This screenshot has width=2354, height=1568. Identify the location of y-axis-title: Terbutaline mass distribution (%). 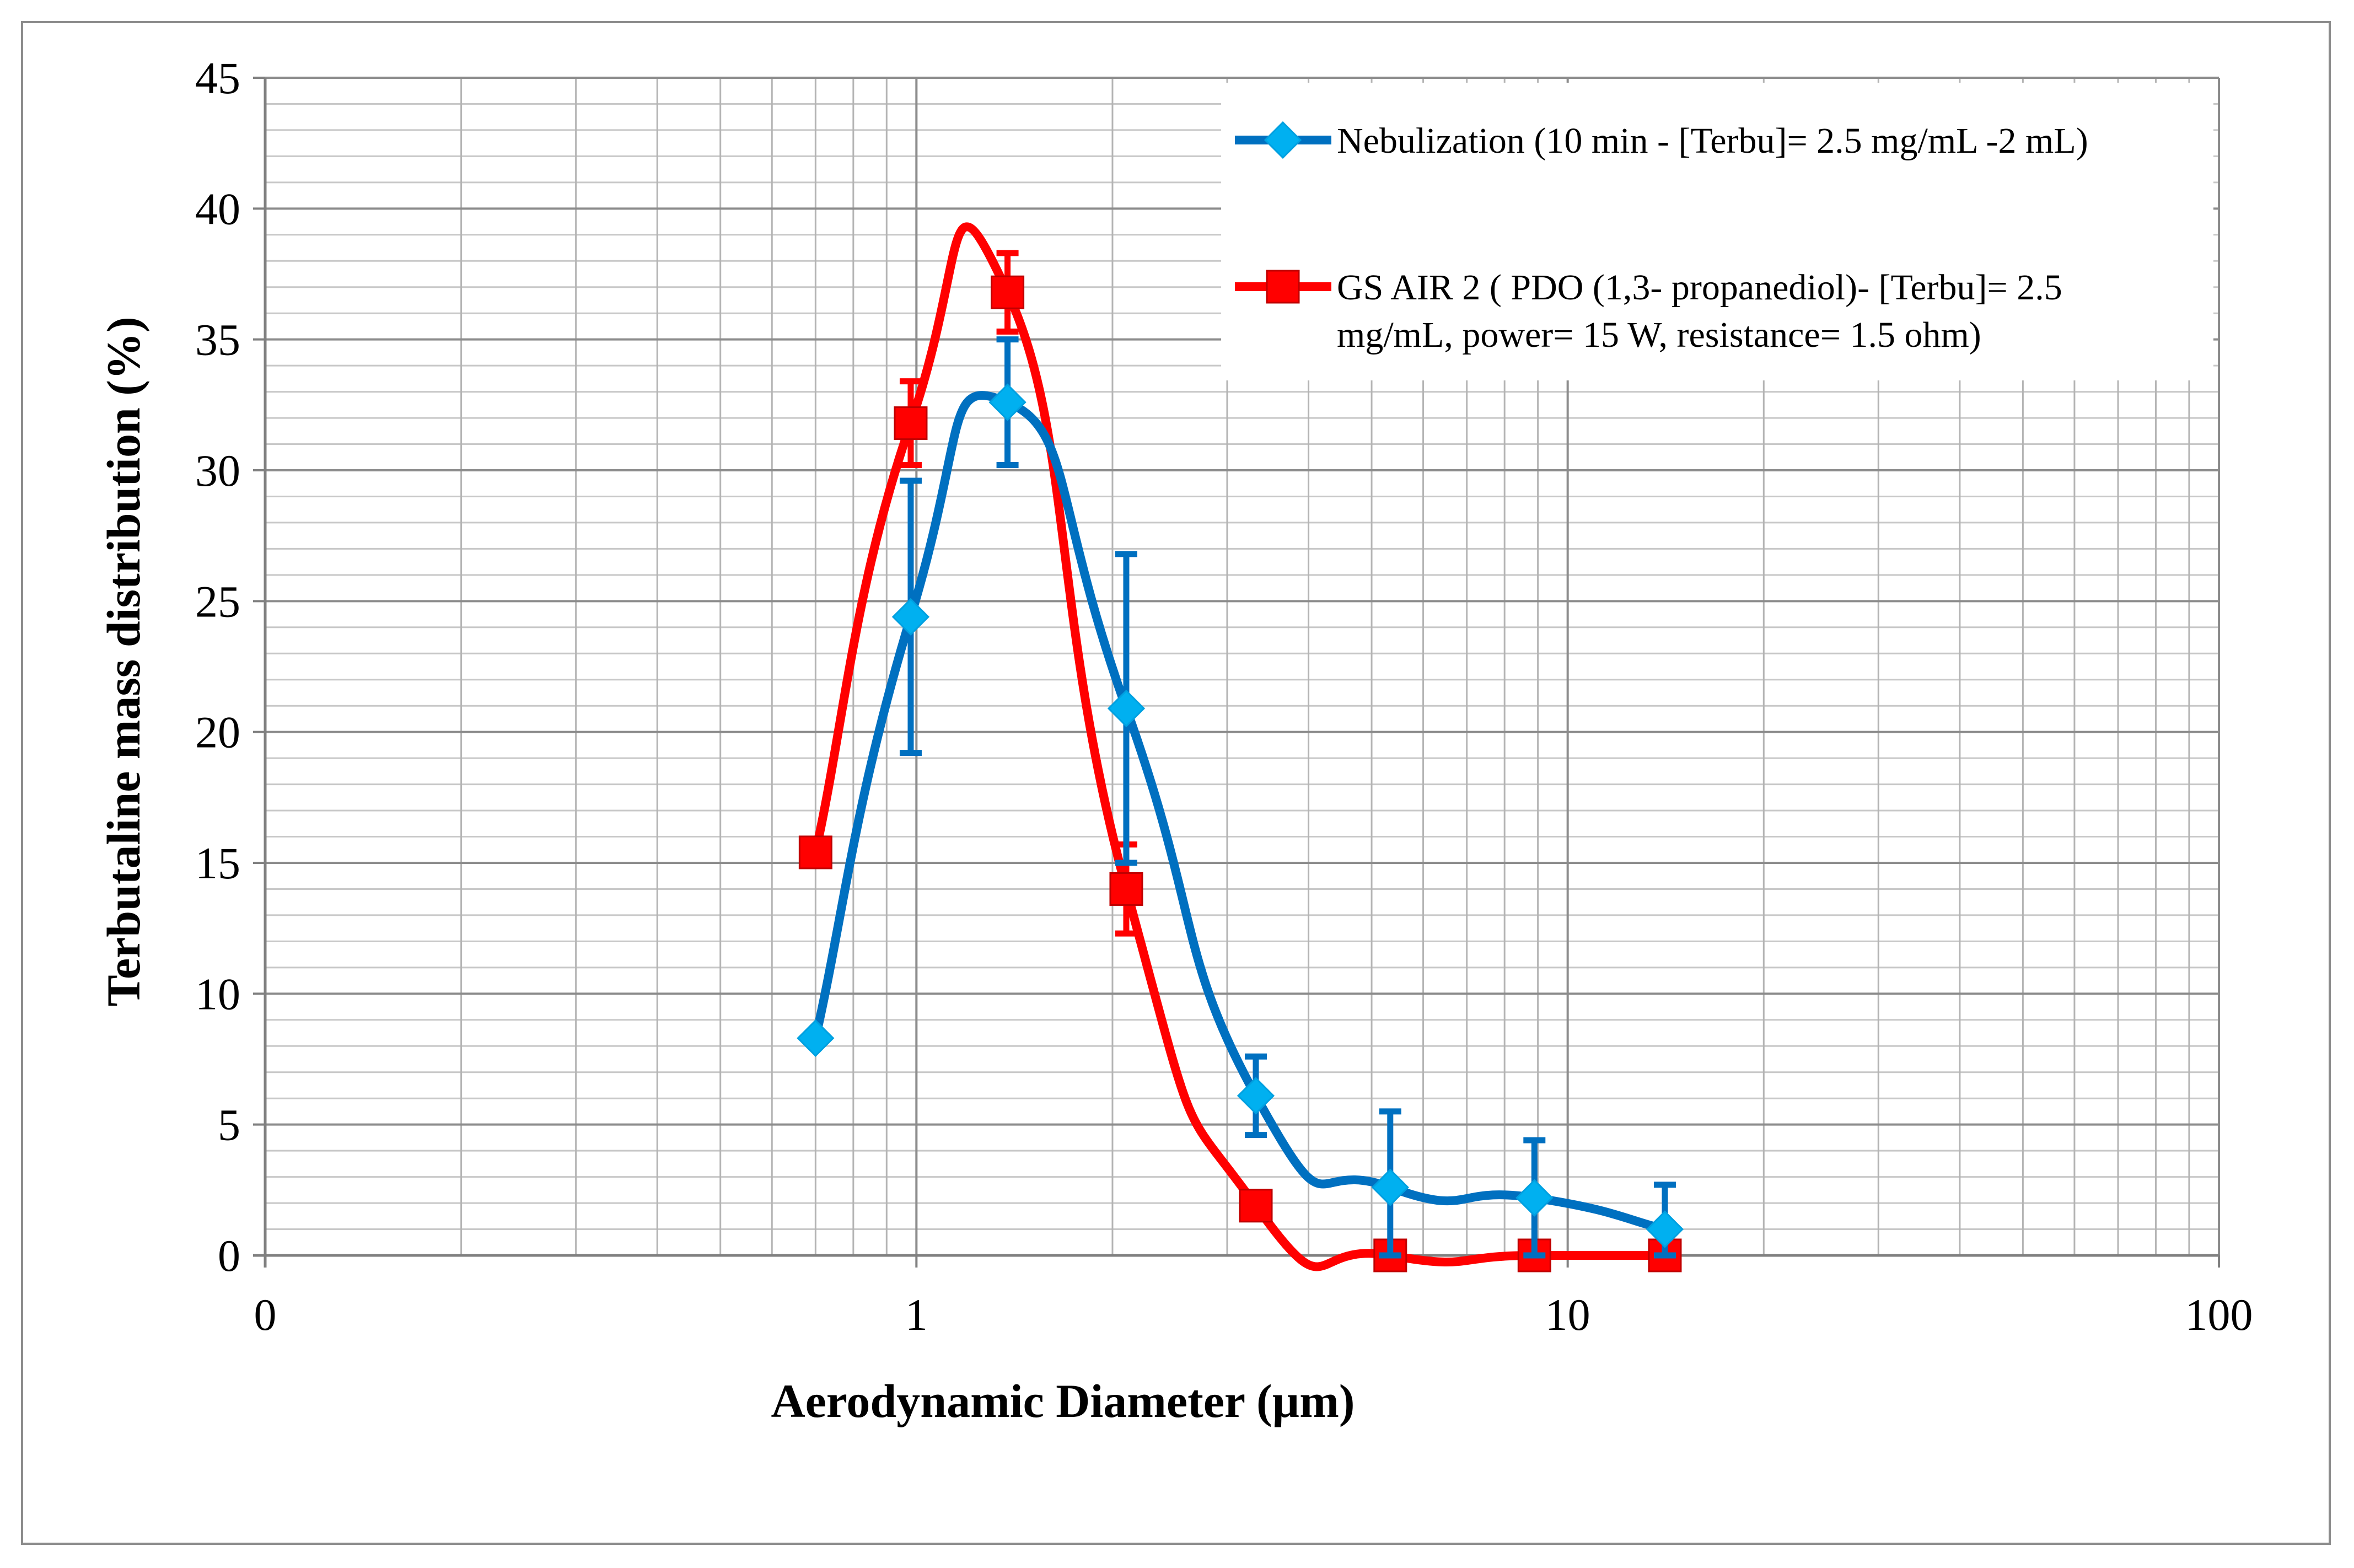
(123, 661).